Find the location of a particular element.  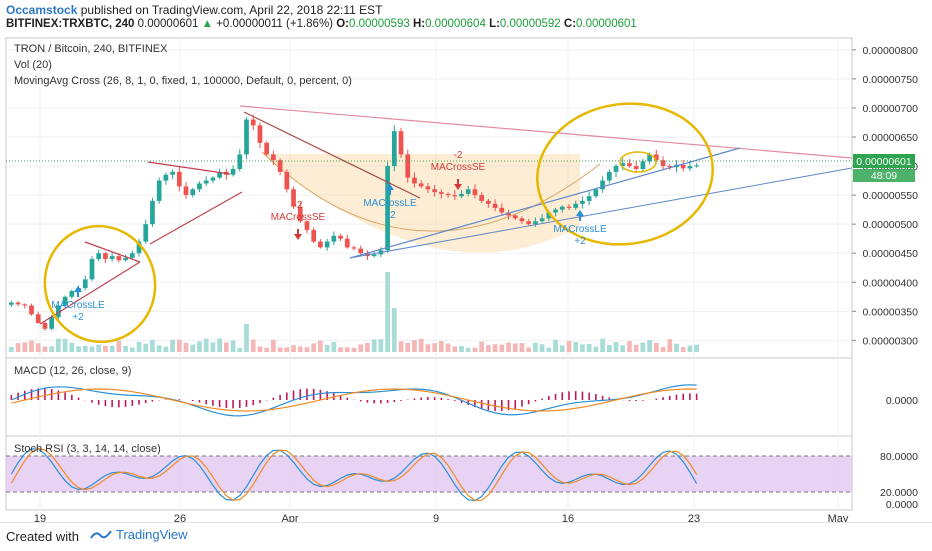

high-value: 0.00000604 is located at coordinates (455, 24).